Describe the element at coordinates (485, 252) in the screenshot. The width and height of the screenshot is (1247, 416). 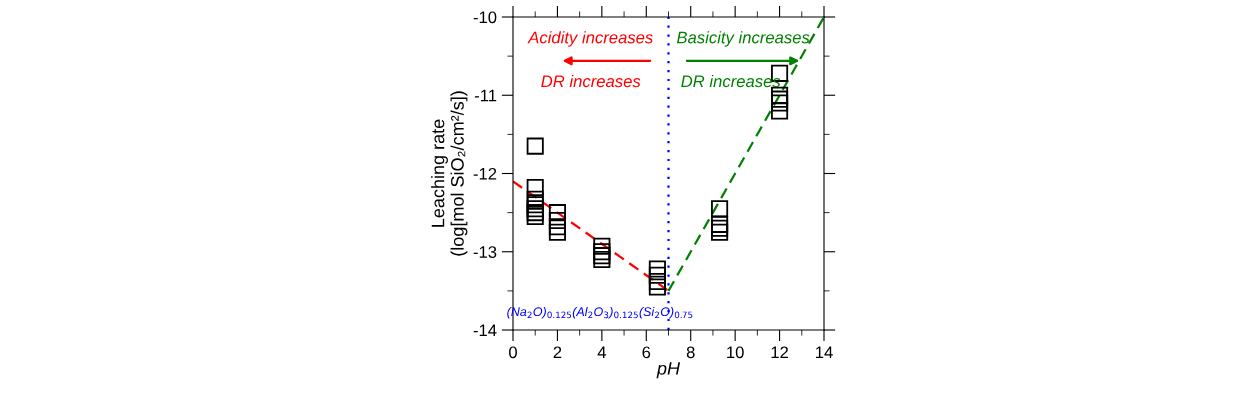
I see `y-tick-label: -13` at that location.